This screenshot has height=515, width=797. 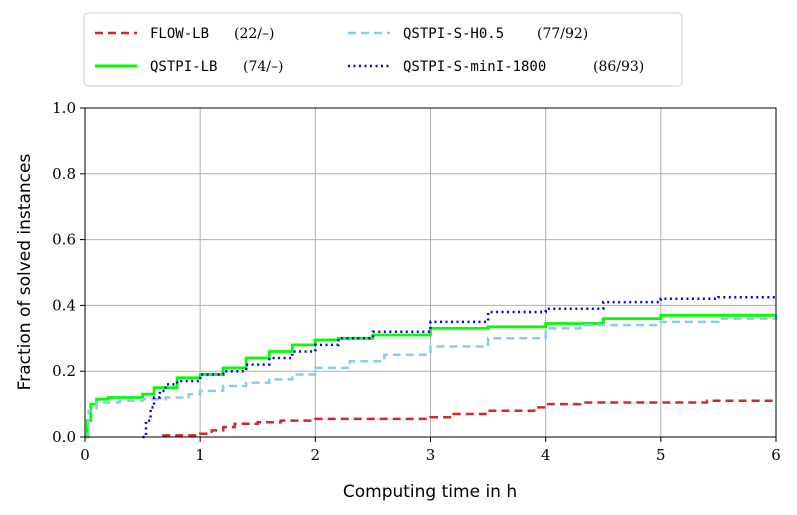 What do you see at coordinates (68, 272) in the screenshot?
I see `y-axis: 0.0 0.2 0.4 0.6 0.8 1.0` at bounding box center [68, 272].